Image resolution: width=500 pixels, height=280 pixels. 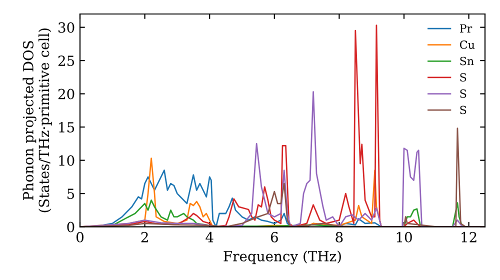 I want to click on x-tick-label: 4, so click(x=210, y=237).